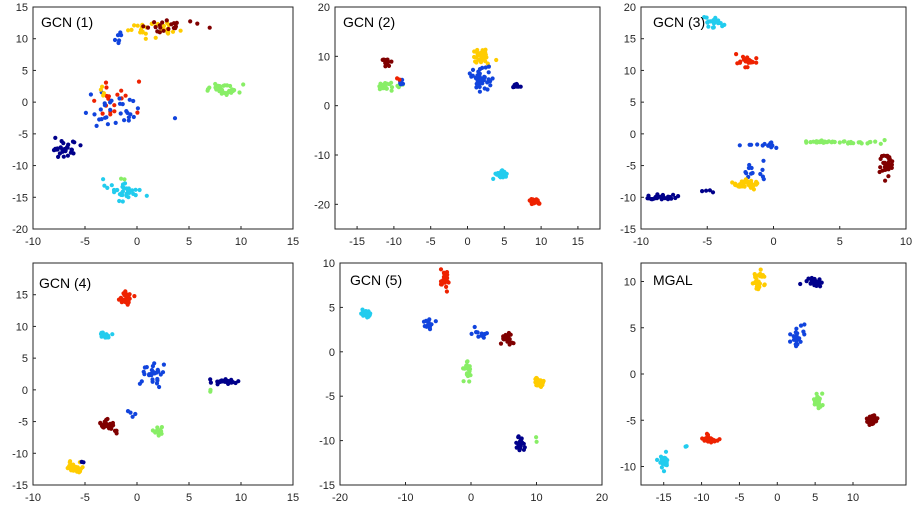  I want to click on y-tick-label: 0, so click(327, 107).